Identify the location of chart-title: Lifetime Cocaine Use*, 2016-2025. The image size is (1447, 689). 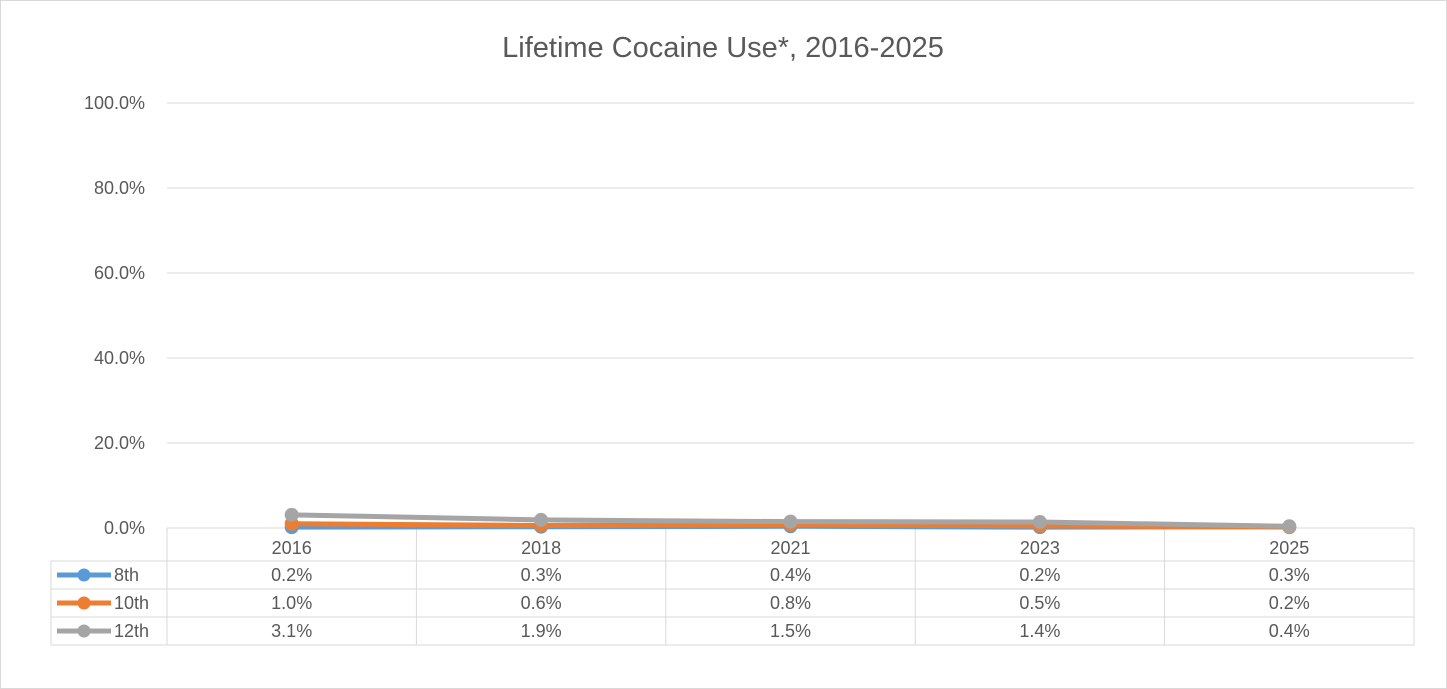
(723, 48).